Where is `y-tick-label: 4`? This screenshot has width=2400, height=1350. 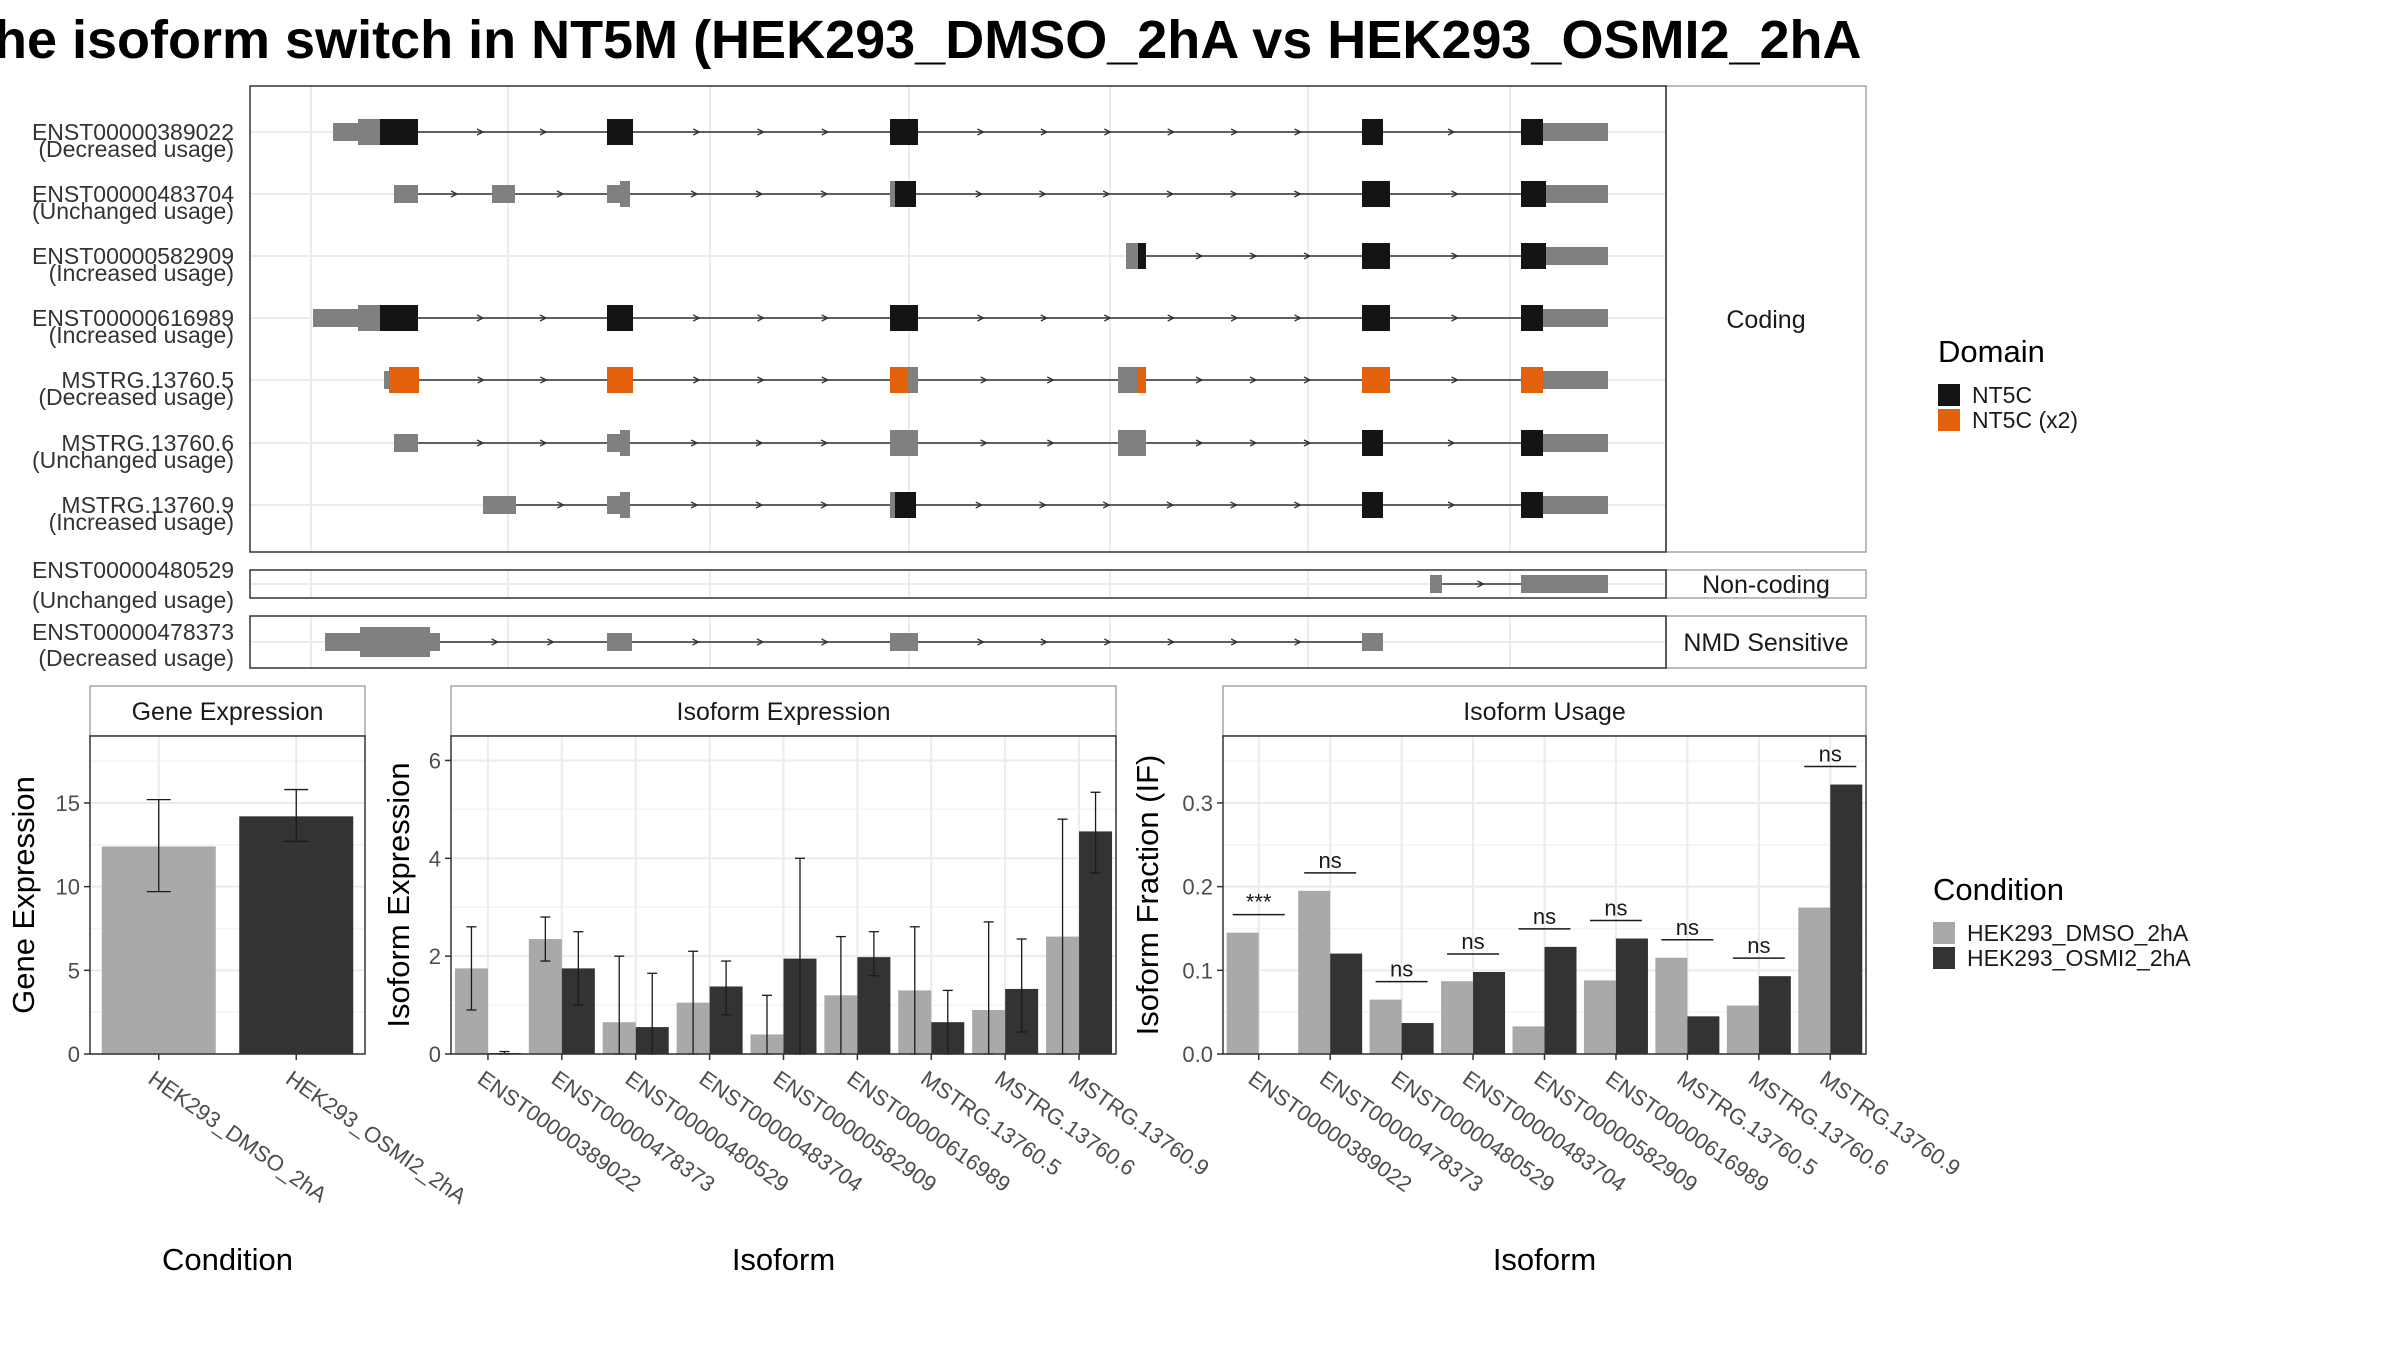 y-tick-label: 4 is located at coordinates (435, 858).